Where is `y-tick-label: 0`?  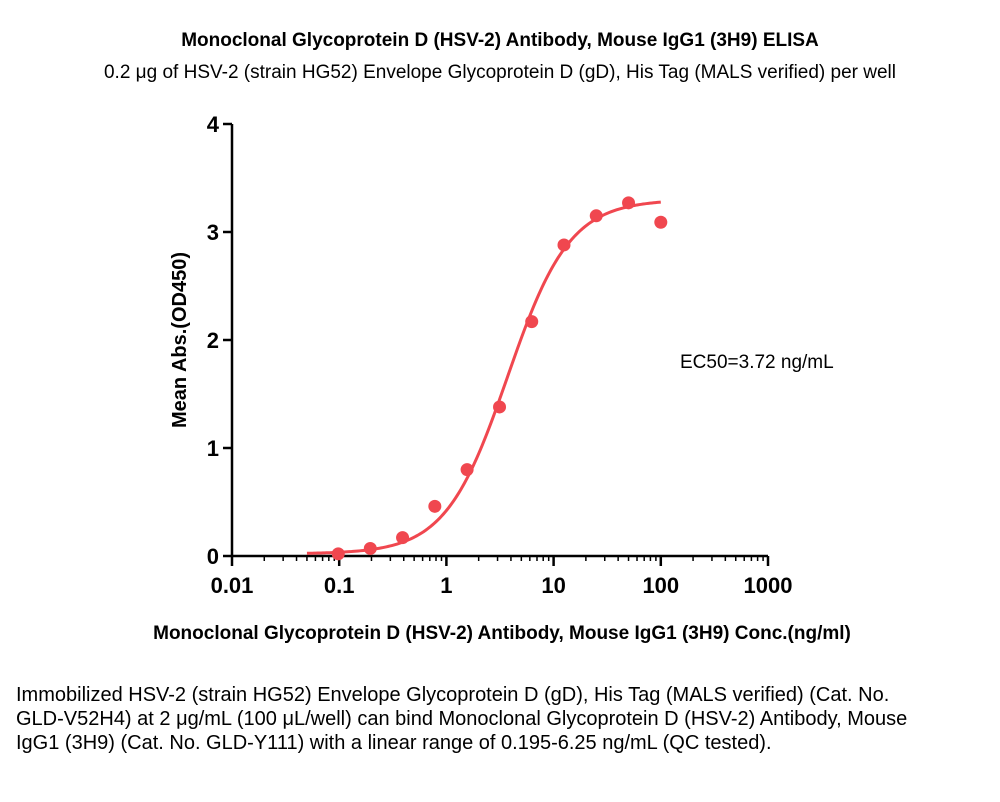 y-tick-label: 0 is located at coordinates (213, 556).